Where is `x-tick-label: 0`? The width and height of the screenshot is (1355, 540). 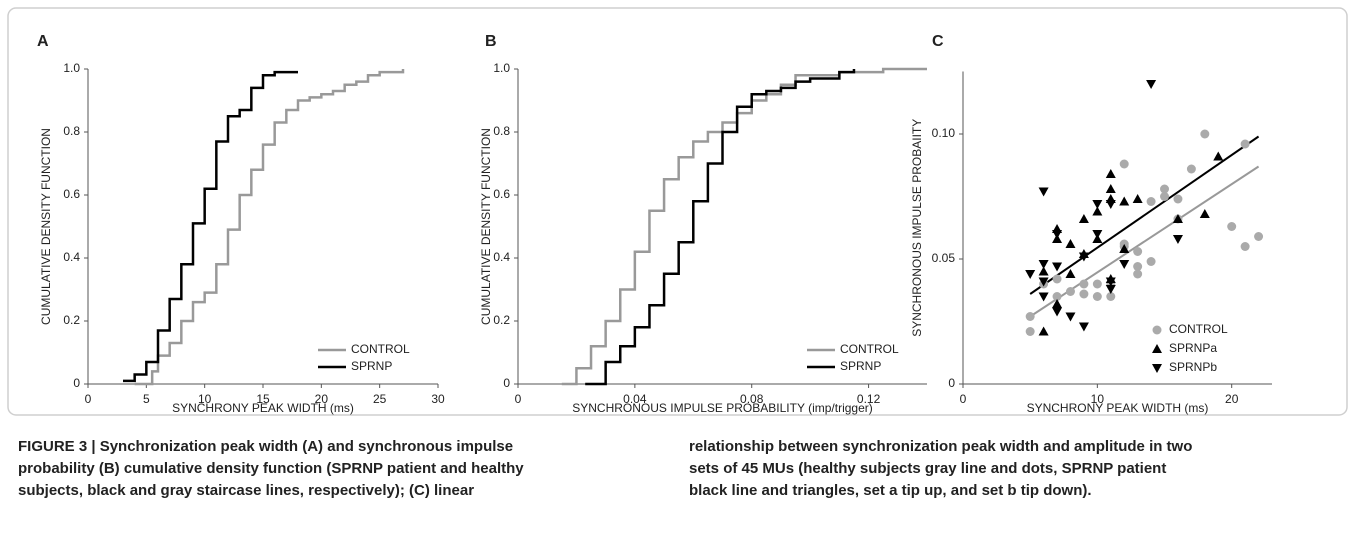 x-tick-label: 0 is located at coordinates (518, 399).